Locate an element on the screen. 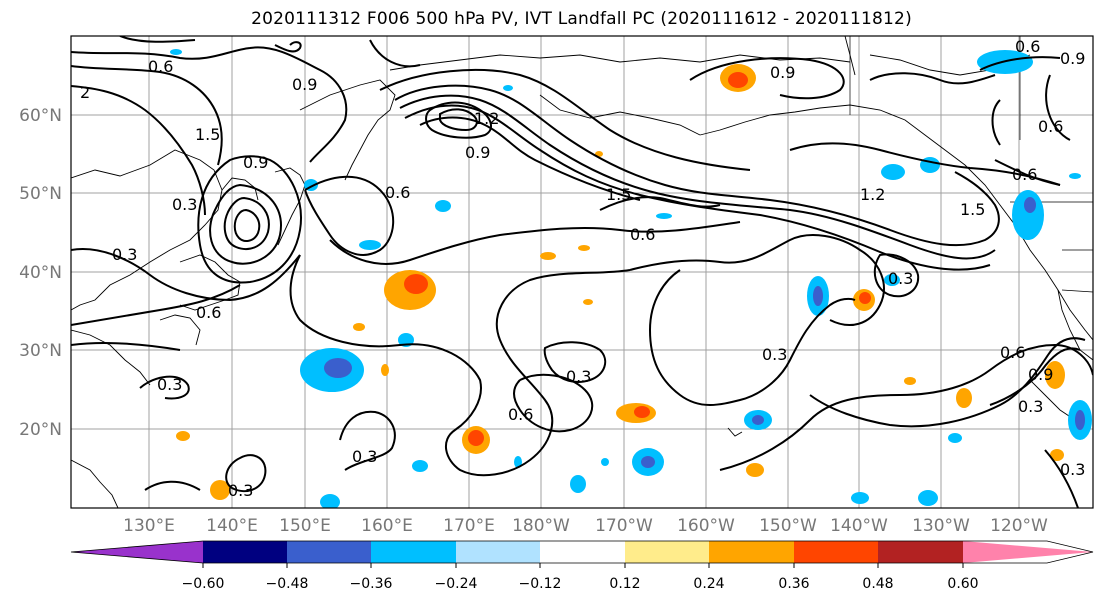 The height and width of the screenshot is (601, 1105). colorbar-tick-label: −0.36 is located at coordinates (371, 584).